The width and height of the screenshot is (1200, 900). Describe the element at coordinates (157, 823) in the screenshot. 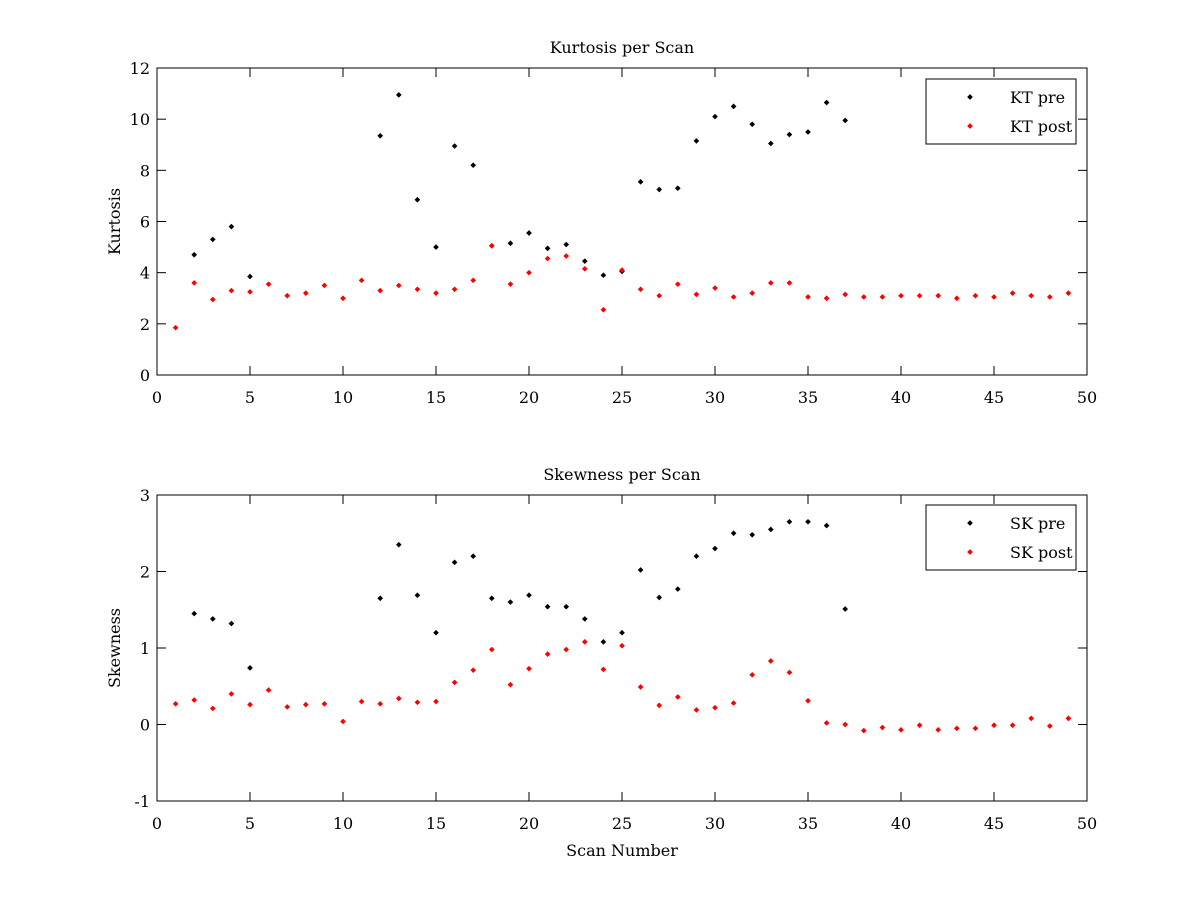

I see `x-tick-label: 0` at that location.